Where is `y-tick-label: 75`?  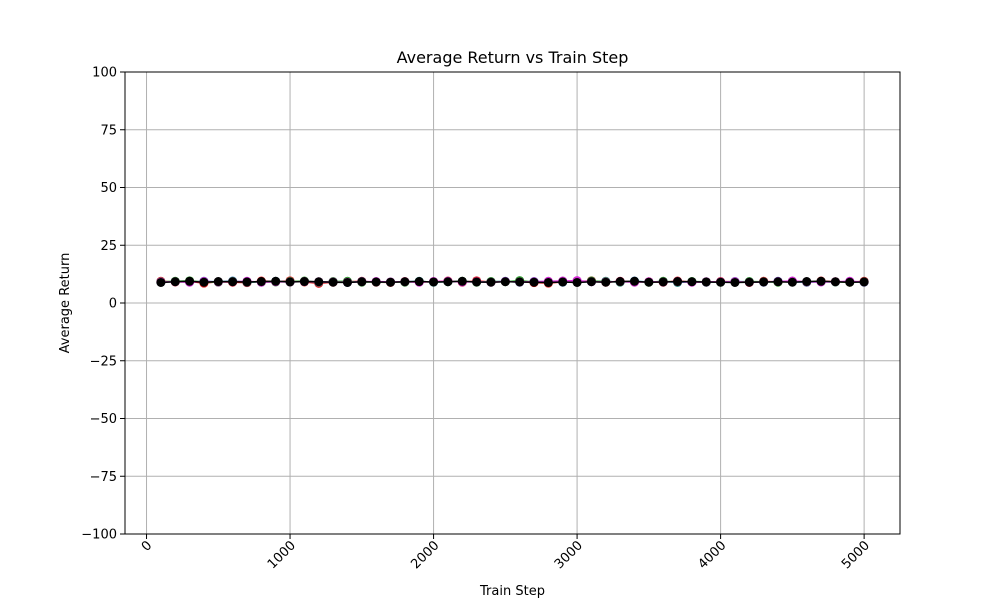
y-tick-label: 75 is located at coordinates (108, 130).